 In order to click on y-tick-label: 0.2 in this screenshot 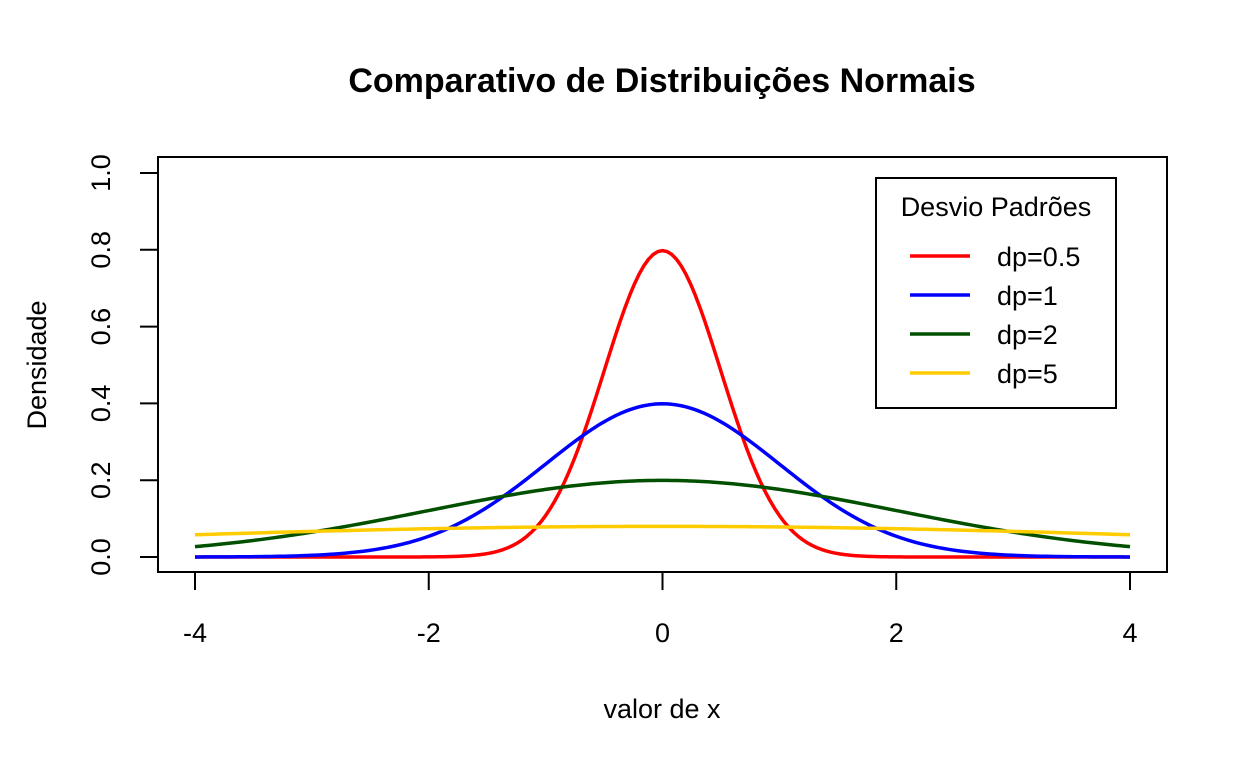, I will do `click(101, 480)`.